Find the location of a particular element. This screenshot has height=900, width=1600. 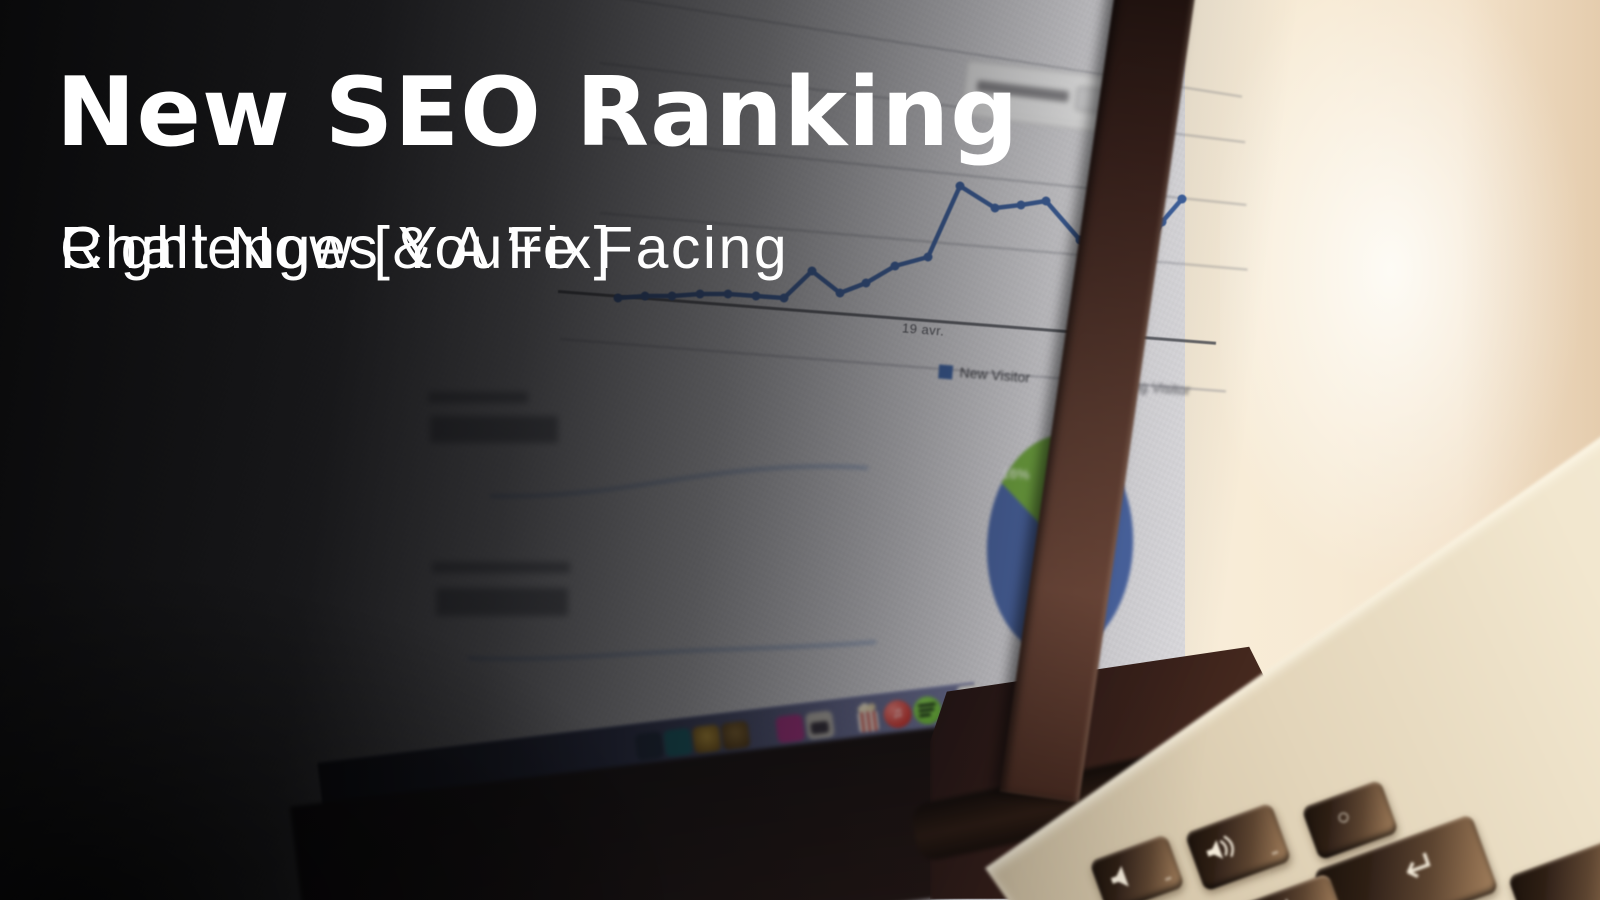

app-photos-icon is located at coordinates (819, 725).